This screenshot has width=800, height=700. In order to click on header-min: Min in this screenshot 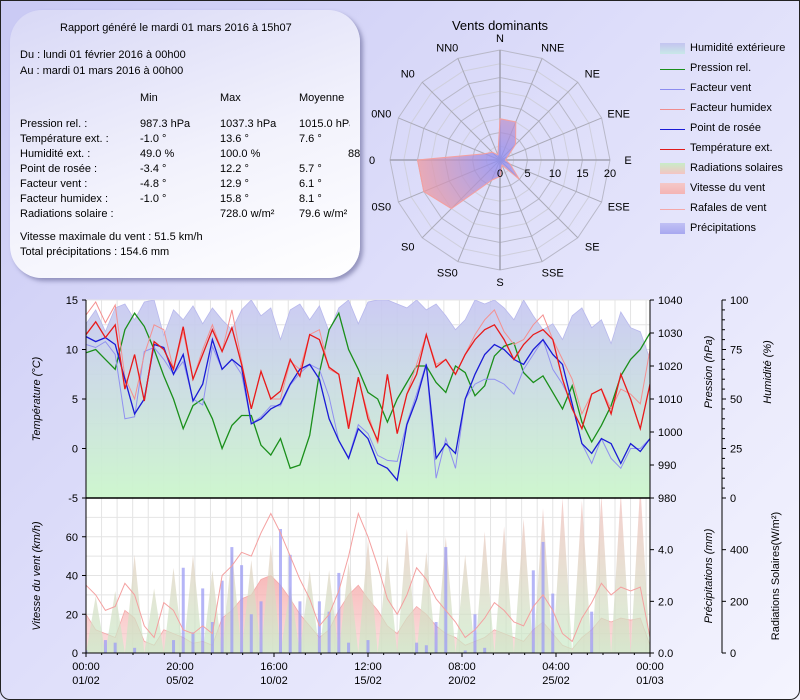, I will do `click(149, 98)`.